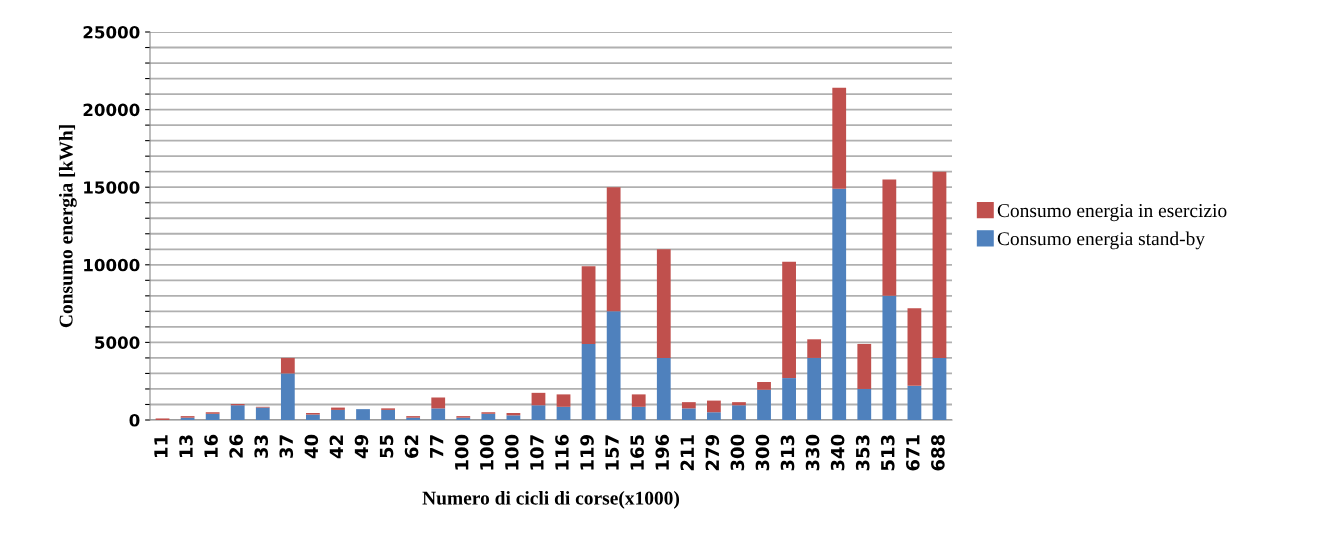 This screenshot has width=1330, height=536. Describe the element at coordinates (687, 453) in the screenshot. I see `x-tick-label: 211` at that location.